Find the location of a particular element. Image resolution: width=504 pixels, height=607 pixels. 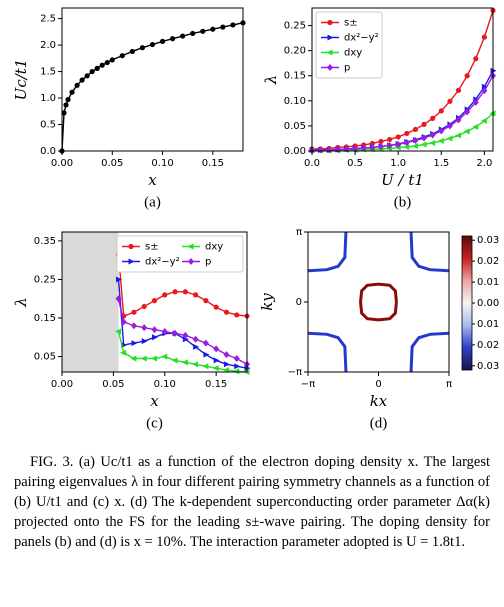

panel-label: (d) is located at coordinates (379, 423).